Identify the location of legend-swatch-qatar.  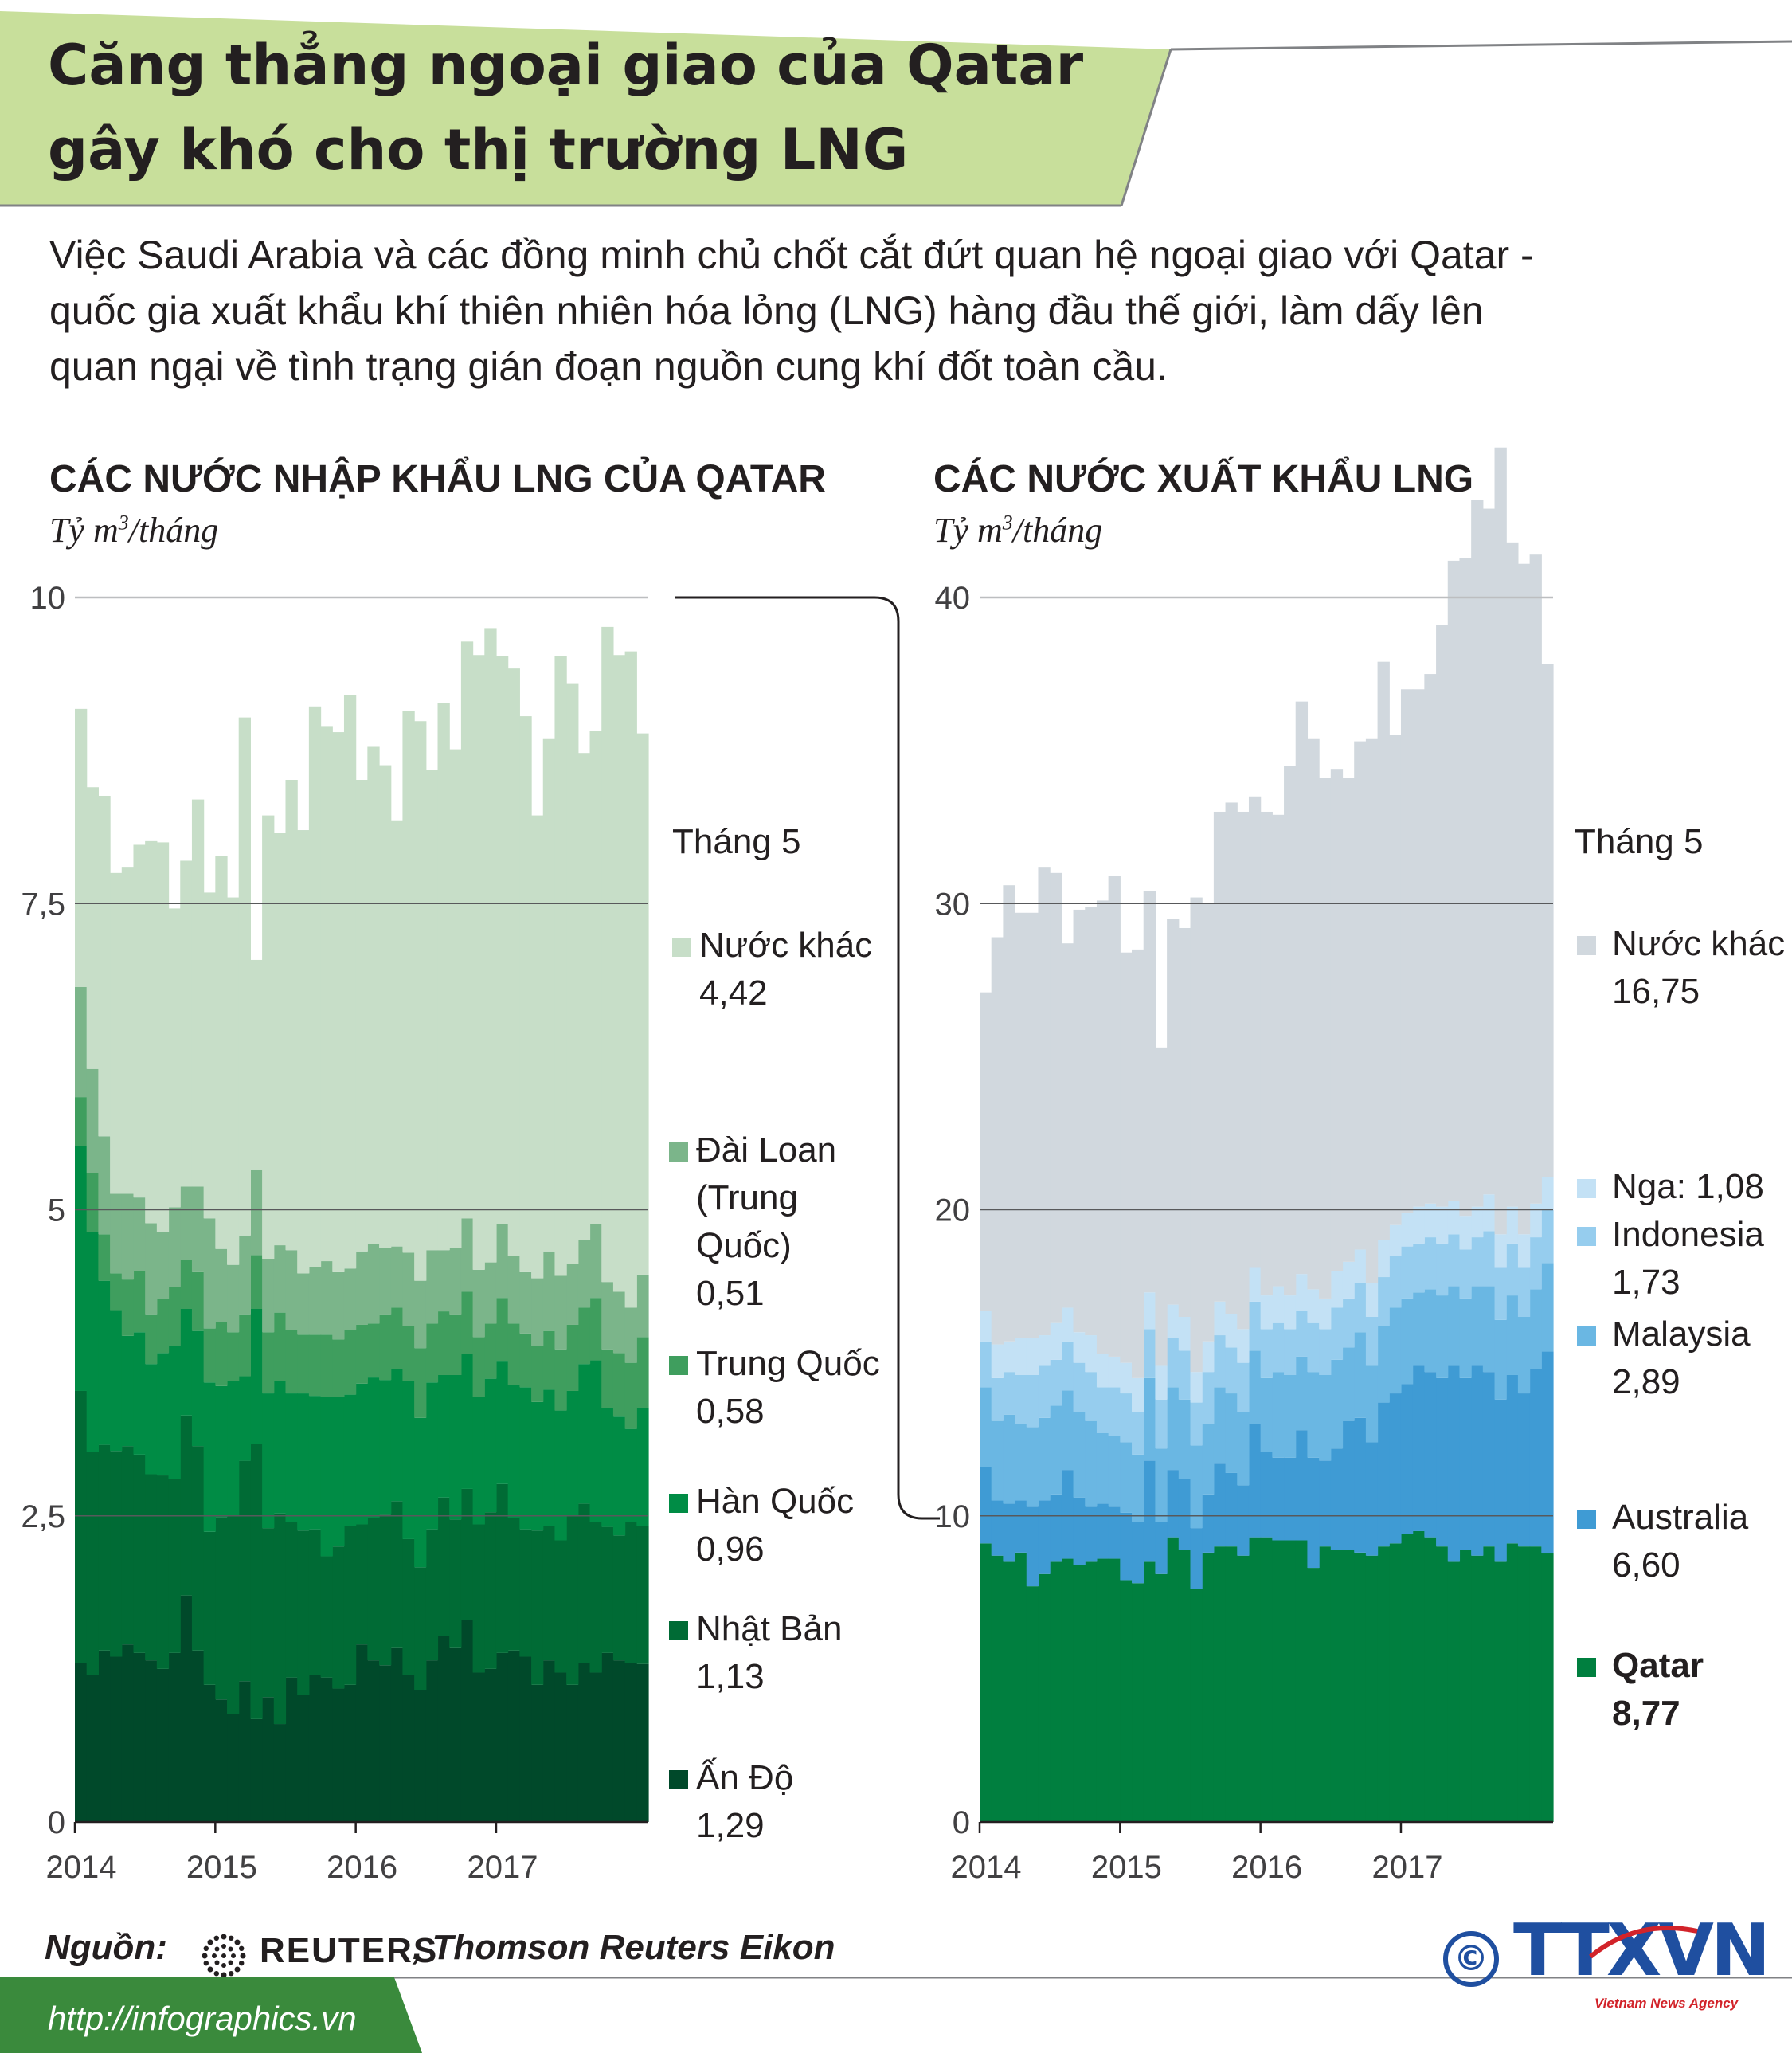
(1586, 1667).